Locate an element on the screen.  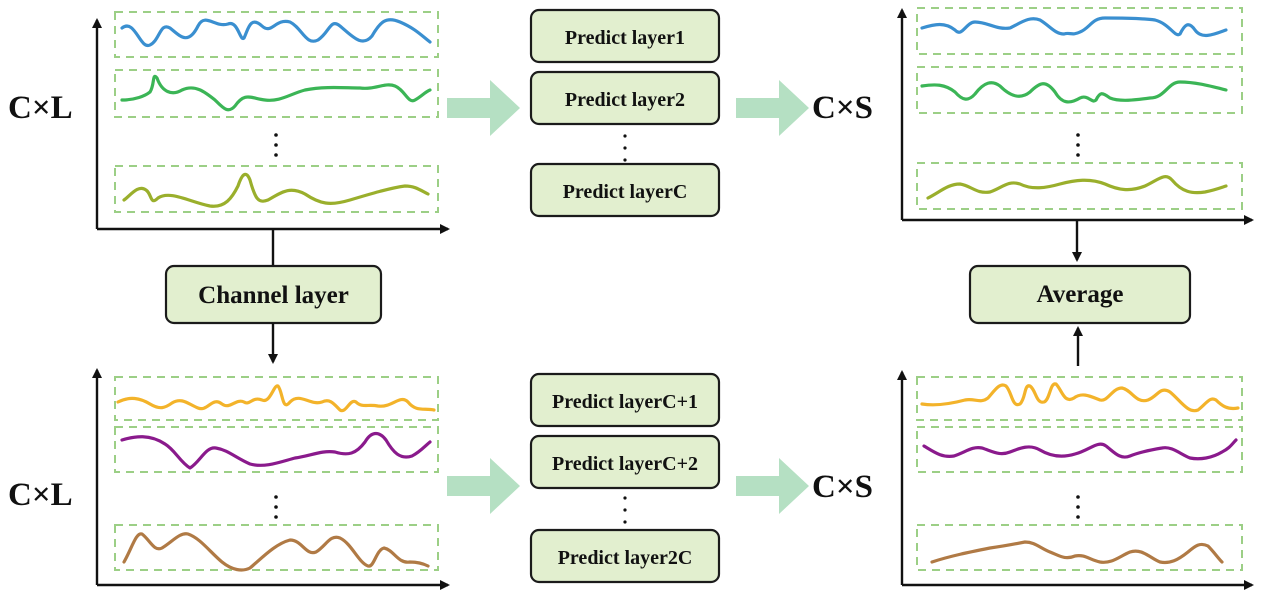
predict-layer-label: Predict layerC+2 is located at coordinates (625, 464).